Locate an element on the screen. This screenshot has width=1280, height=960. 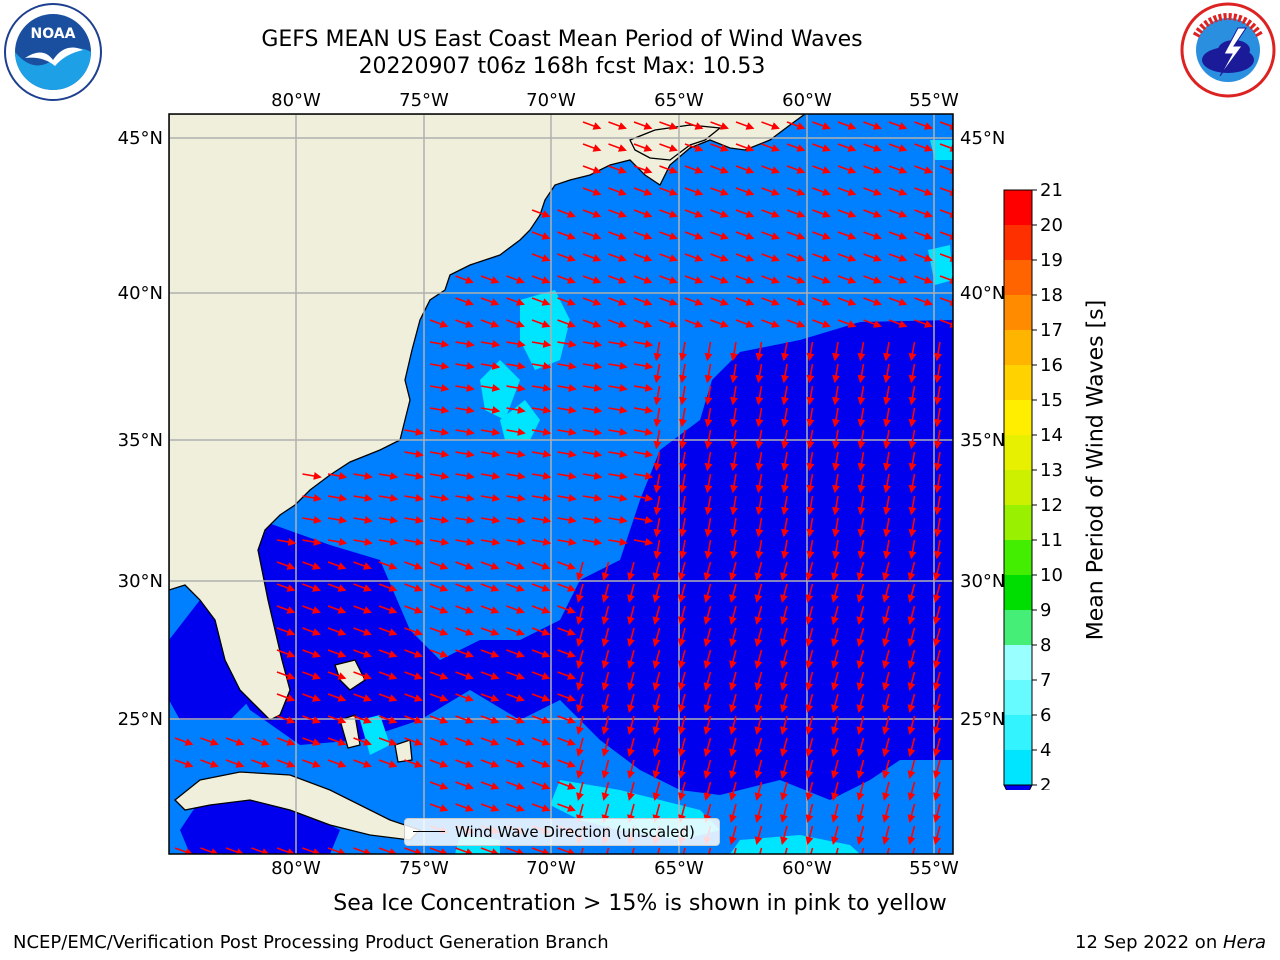
figure-title-line2: 20220907 t06z 168h fcst Max: 10.53 is located at coordinates (562, 66).